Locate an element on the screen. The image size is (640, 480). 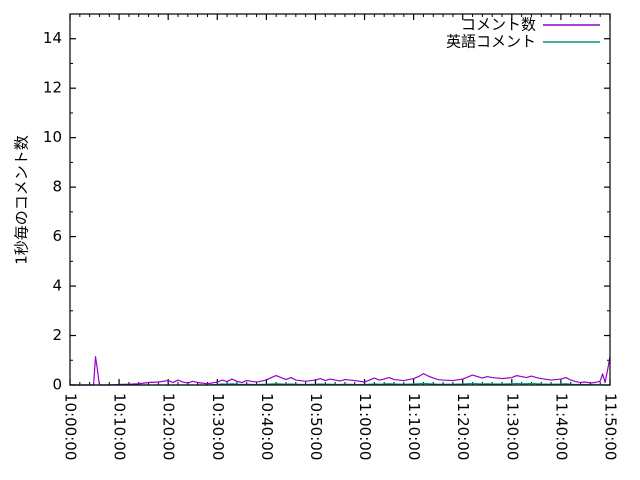
x-tick-label: 11:00:00 is located at coordinates (365, 426).